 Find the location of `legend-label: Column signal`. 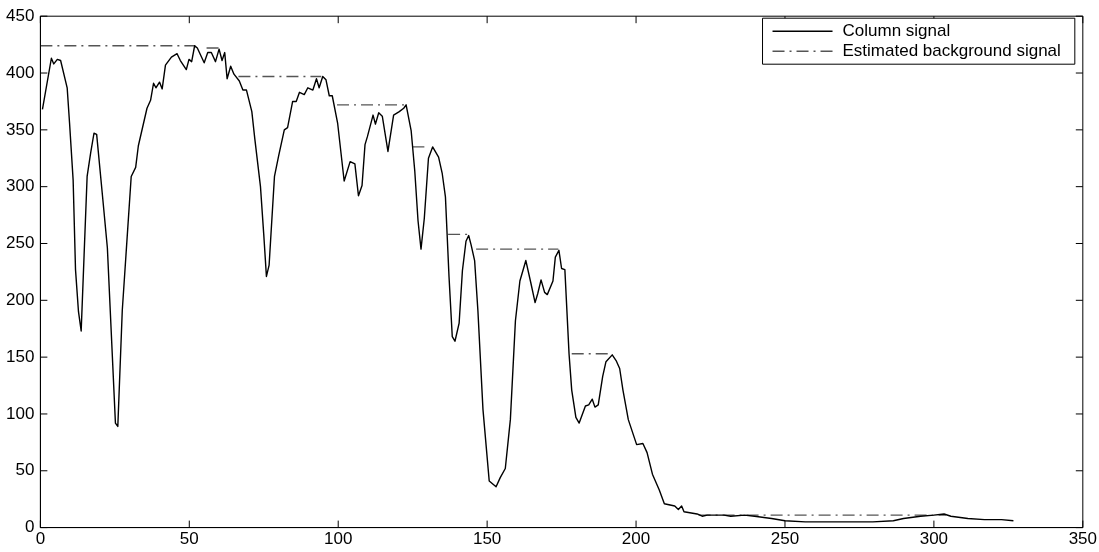

legend-label: Column signal is located at coordinates (896, 30).